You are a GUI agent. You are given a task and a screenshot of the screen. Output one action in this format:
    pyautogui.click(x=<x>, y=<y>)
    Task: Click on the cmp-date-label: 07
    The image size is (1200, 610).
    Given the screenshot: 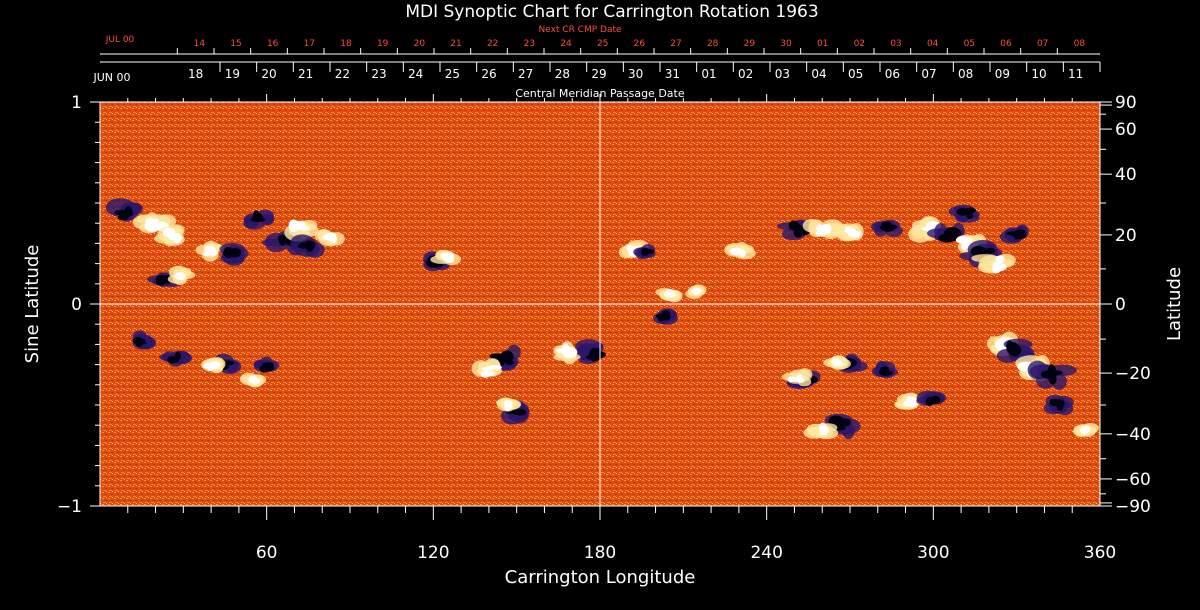 What is the action you would take?
    pyautogui.click(x=928, y=74)
    